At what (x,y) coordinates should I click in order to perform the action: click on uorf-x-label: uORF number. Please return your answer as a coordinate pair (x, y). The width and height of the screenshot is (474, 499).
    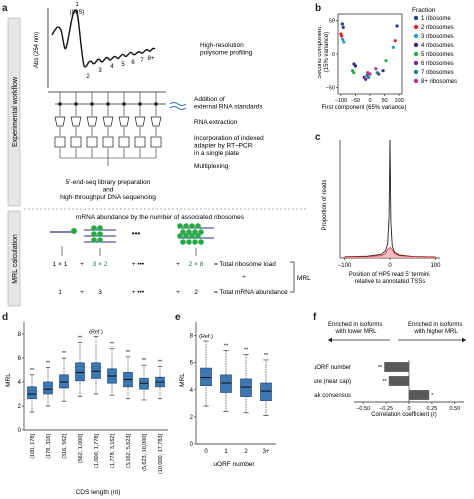
    Looking at the image, I should click on (234, 464).